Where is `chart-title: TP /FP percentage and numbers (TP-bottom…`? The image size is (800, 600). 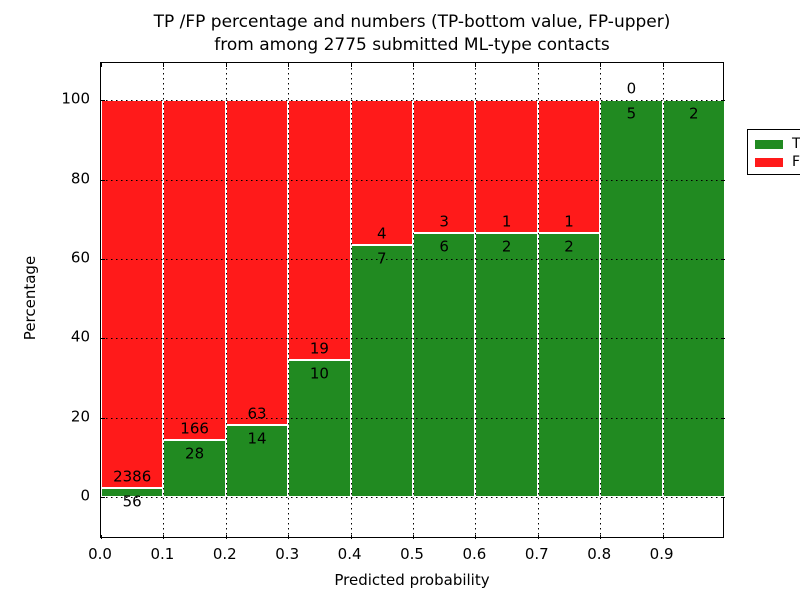 chart-title: TP /FP percentage and numbers (TP-bottom… is located at coordinates (412, 34).